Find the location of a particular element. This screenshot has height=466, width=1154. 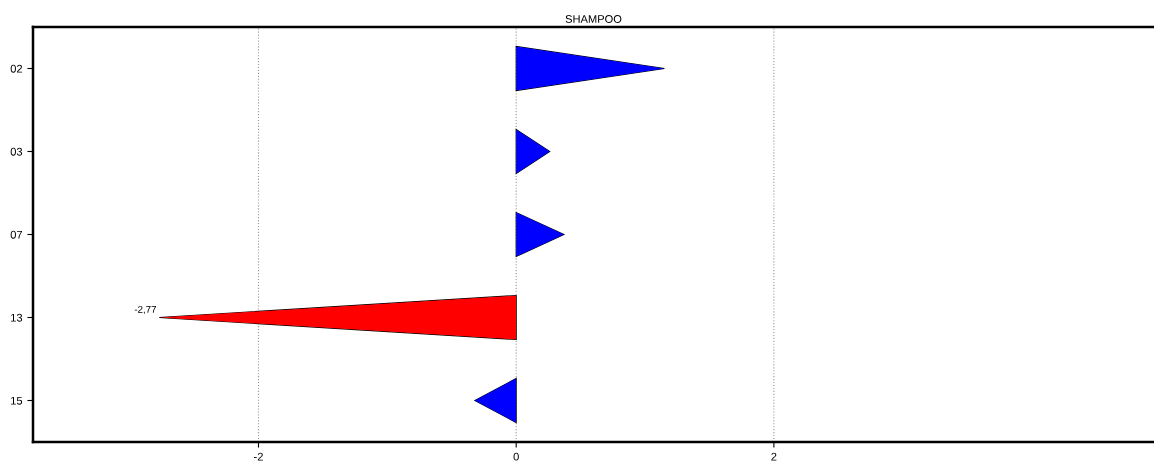

y-tick-label: 07 is located at coordinates (16, 234).